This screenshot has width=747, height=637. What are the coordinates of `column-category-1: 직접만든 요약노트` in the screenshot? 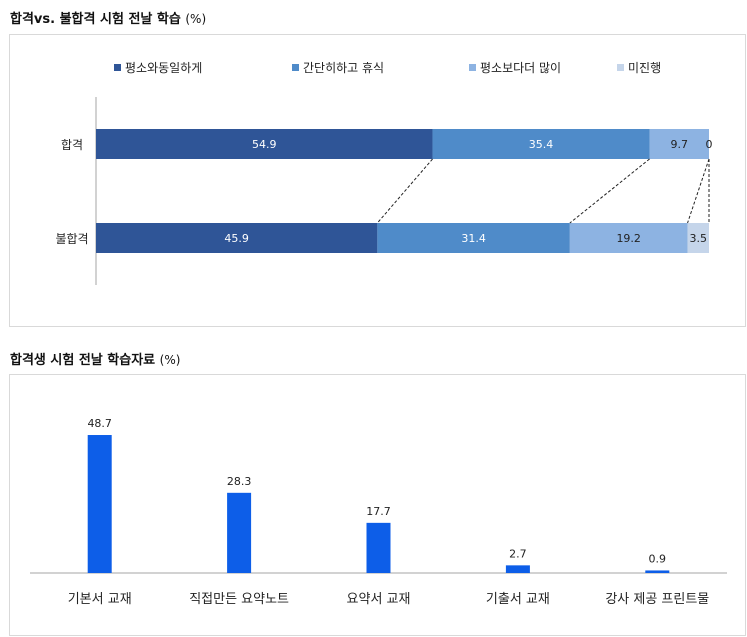 It's located at (239, 599).